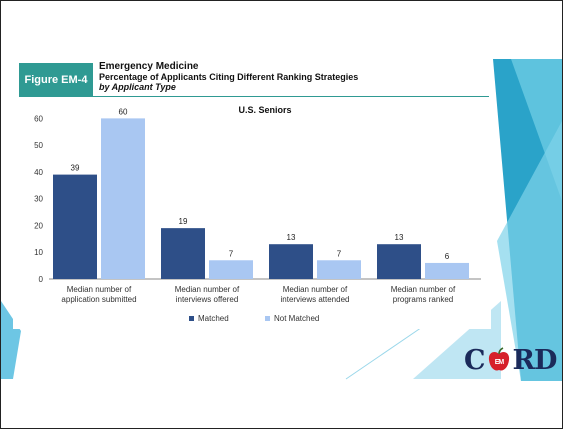 This screenshot has width=563, height=429. Describe the element at coordinates (41, 279) in the screenshot. I see `y-tick-label: 0` at that location.